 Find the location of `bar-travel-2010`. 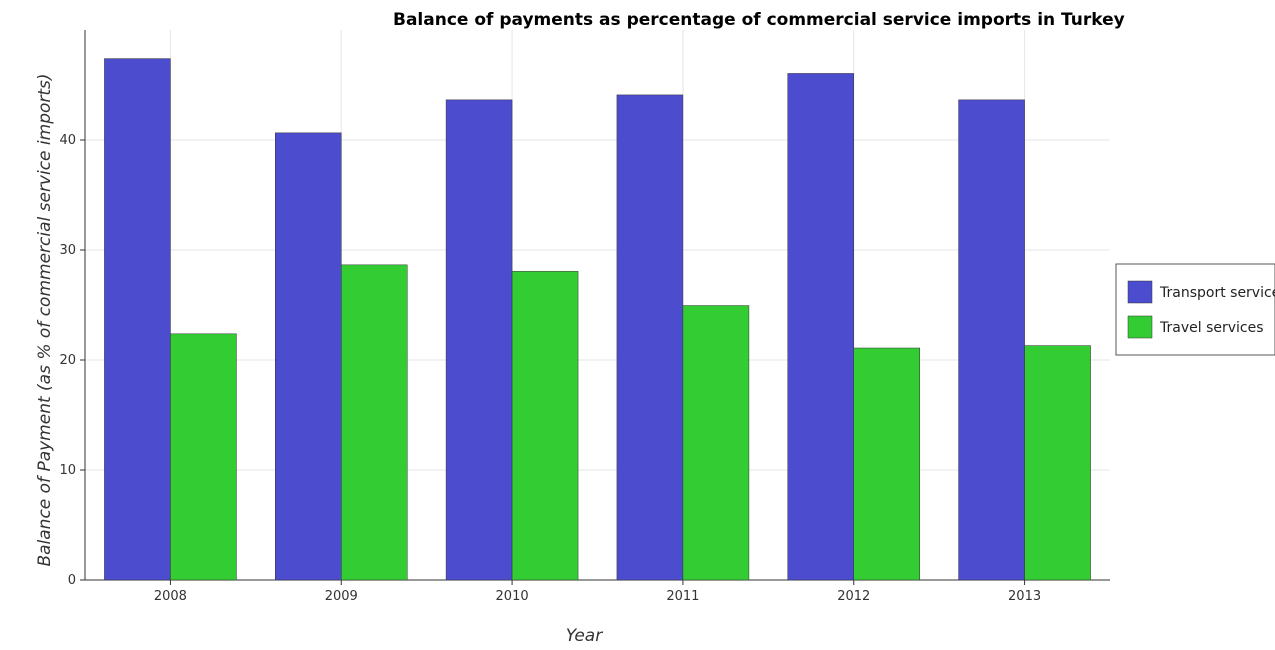

bar-travel-2010 is located at coordinates (545, 426).